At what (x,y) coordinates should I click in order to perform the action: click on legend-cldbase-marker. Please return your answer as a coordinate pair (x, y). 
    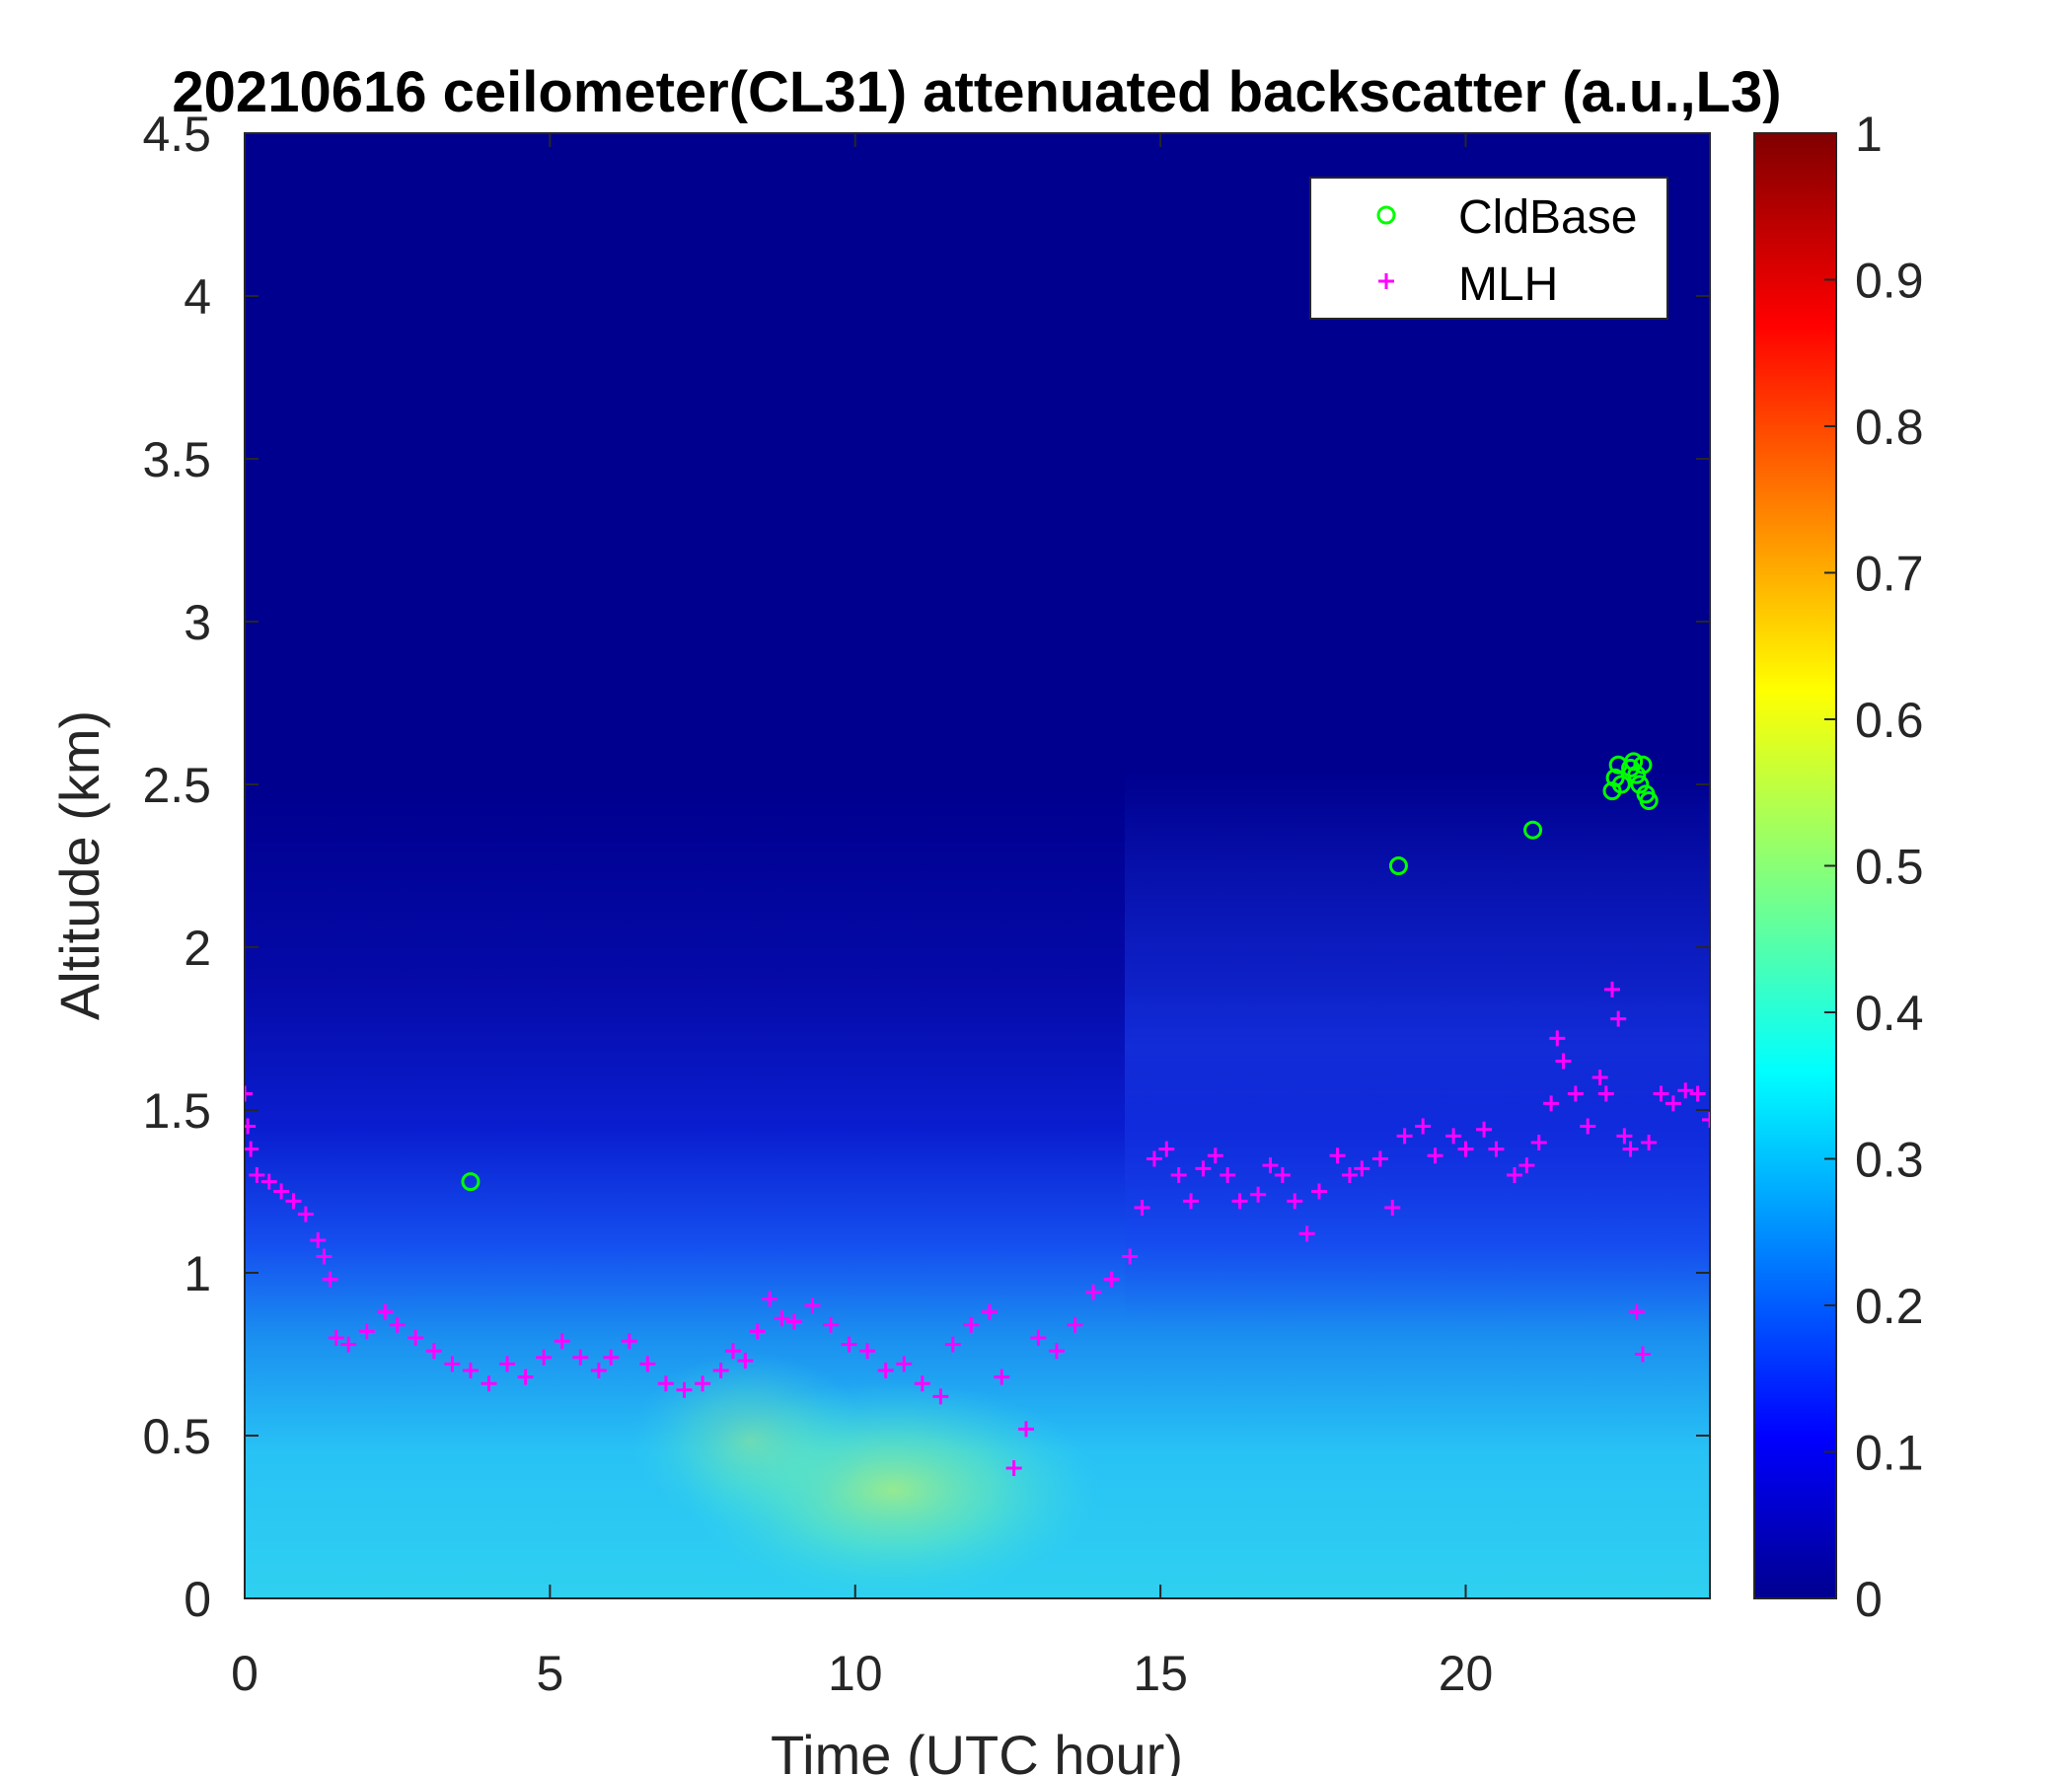
    Looking at the image, I should click on (1386, 215).